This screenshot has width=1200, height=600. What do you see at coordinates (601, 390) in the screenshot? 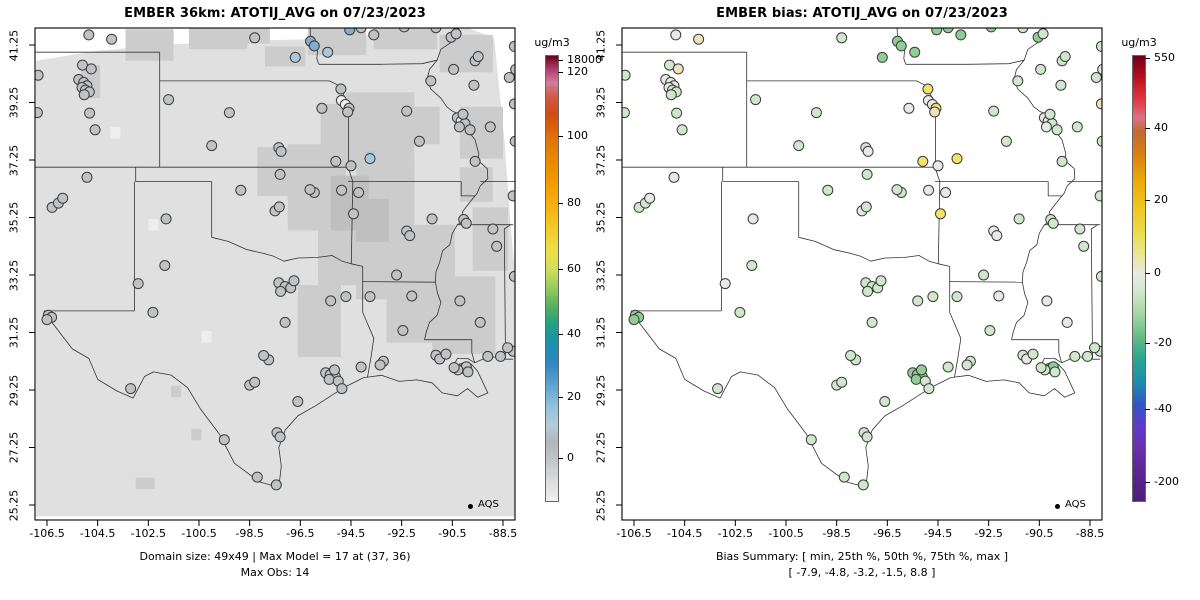
I see `y-axis-tick-label-text: 29.25` at bounding box center [601, 390].